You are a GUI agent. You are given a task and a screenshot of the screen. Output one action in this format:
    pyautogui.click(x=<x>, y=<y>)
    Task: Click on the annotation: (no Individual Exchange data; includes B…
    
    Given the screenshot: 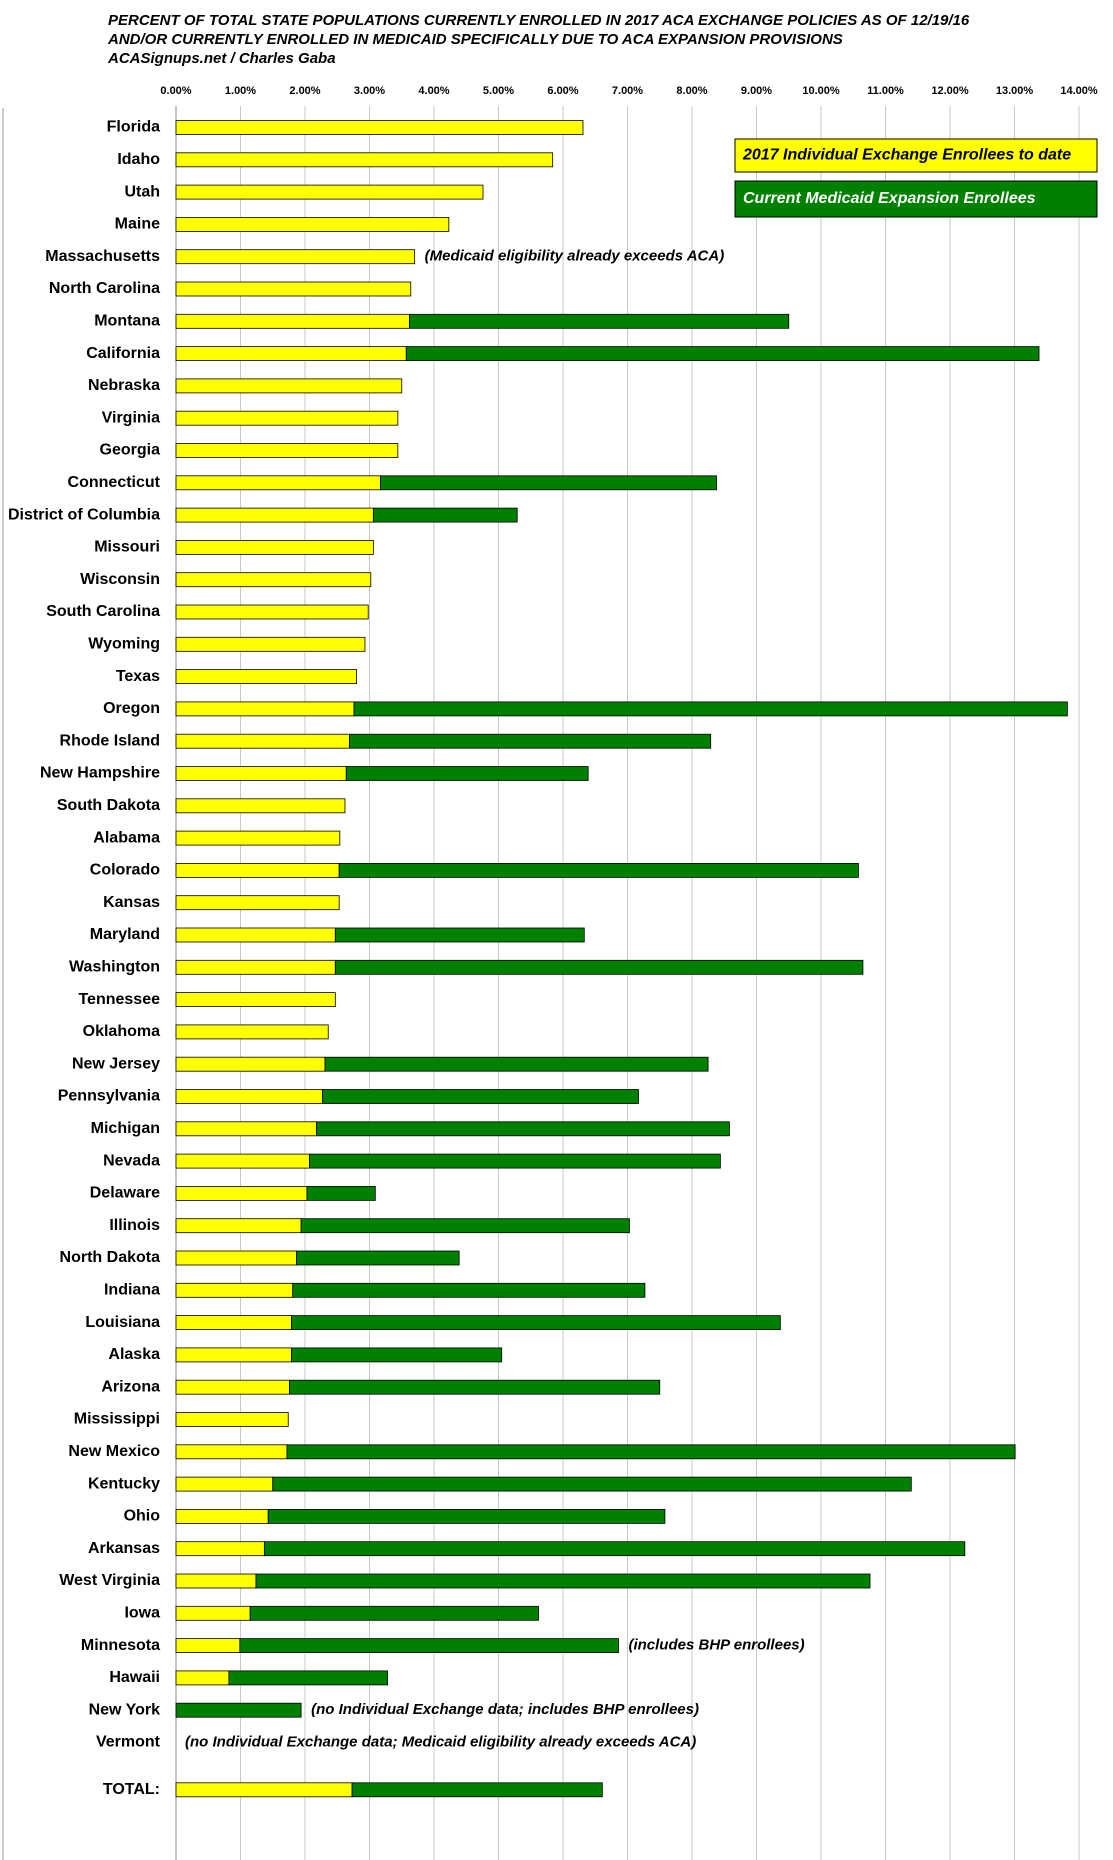 What is the action you would take?
    pyautogui.click(x=505, y=1709)
    